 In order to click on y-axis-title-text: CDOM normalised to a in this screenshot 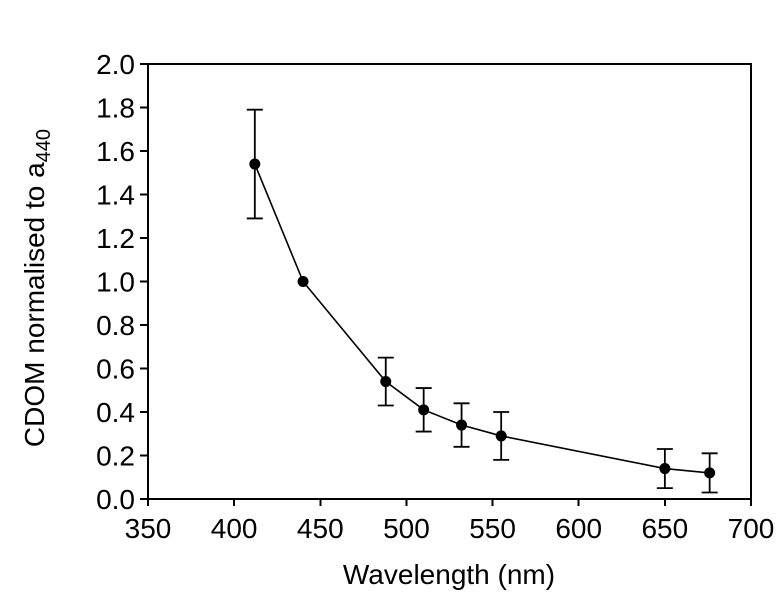, I will do `click(34, 304)`.